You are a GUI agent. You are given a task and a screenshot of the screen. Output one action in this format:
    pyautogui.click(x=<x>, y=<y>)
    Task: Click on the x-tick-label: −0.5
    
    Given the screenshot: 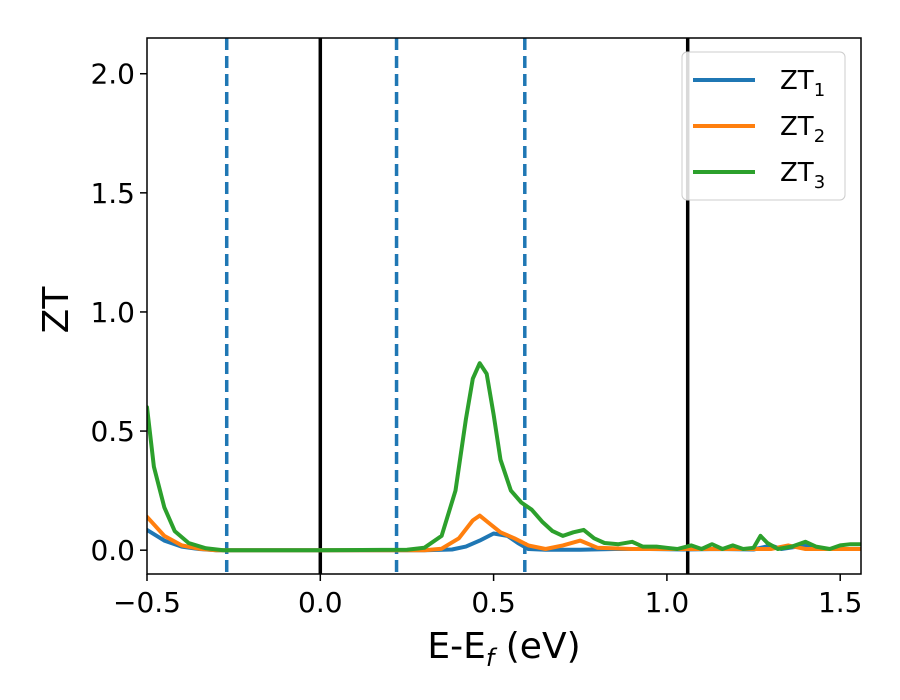 What is the action you would take?
    pyautogui.click(x=147, y=602)
    